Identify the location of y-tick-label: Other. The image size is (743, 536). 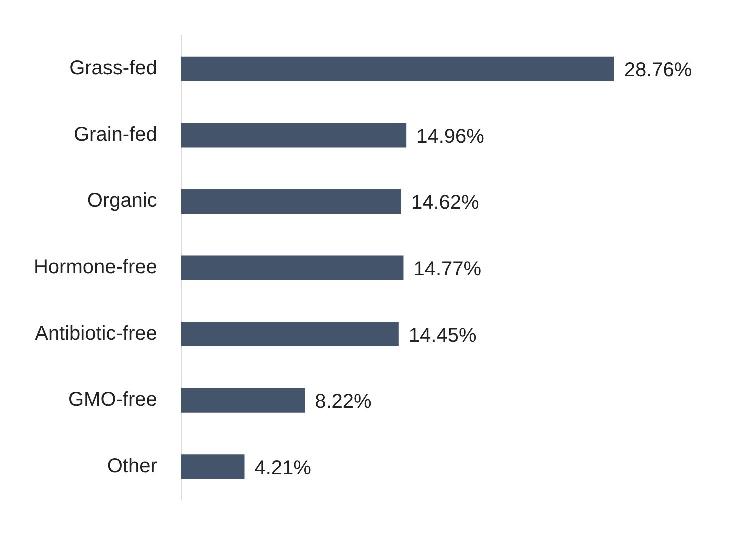
(132, 466).